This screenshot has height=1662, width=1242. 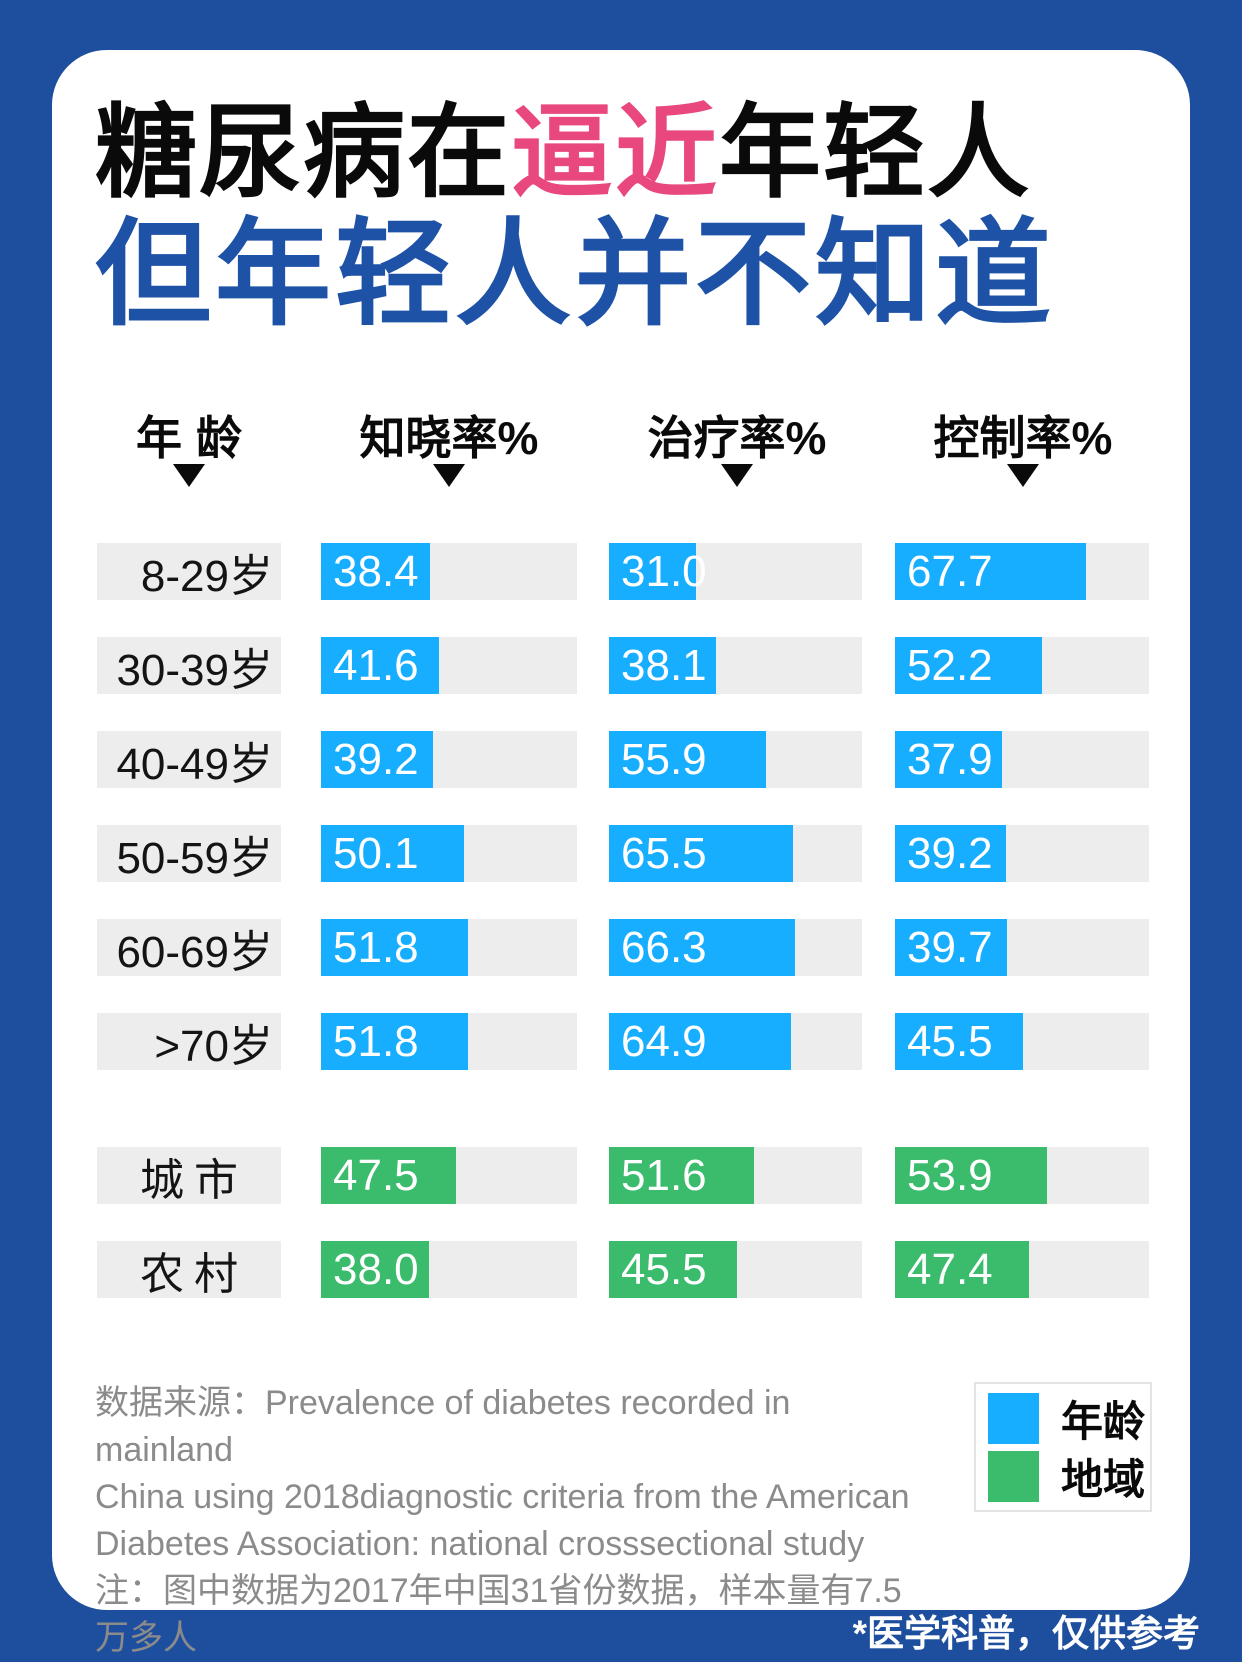 I want to click on bar-治疗率%: 66.3, so click(x=702, y=947).